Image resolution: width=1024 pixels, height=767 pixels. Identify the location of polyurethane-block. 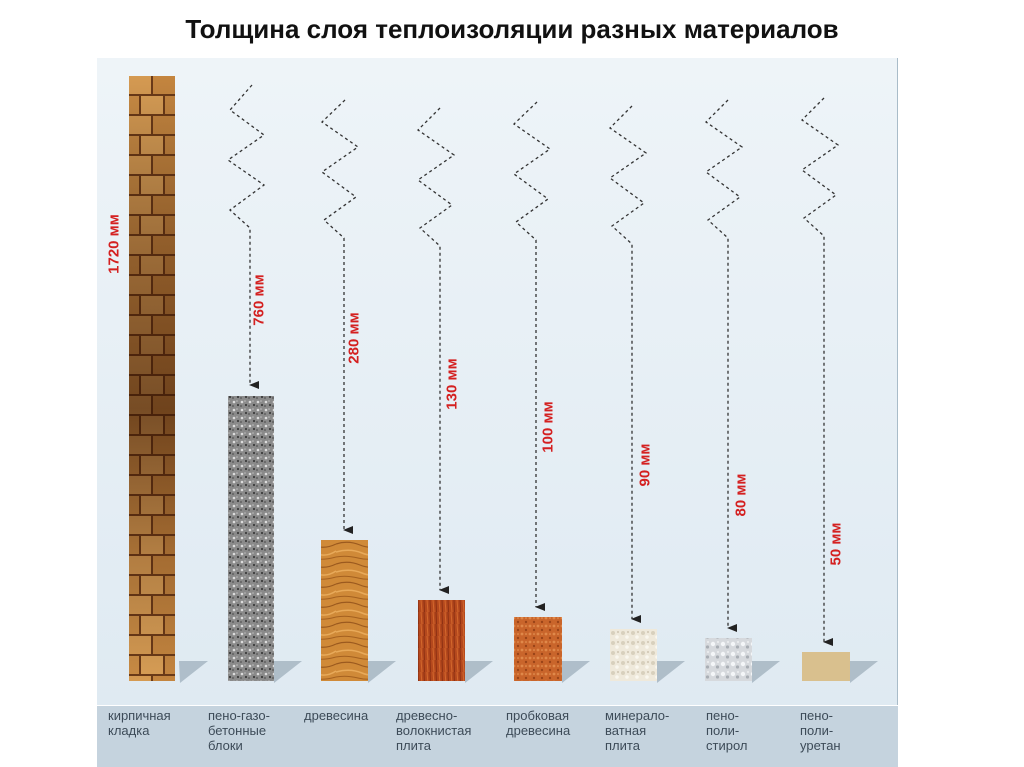
(826, 666).